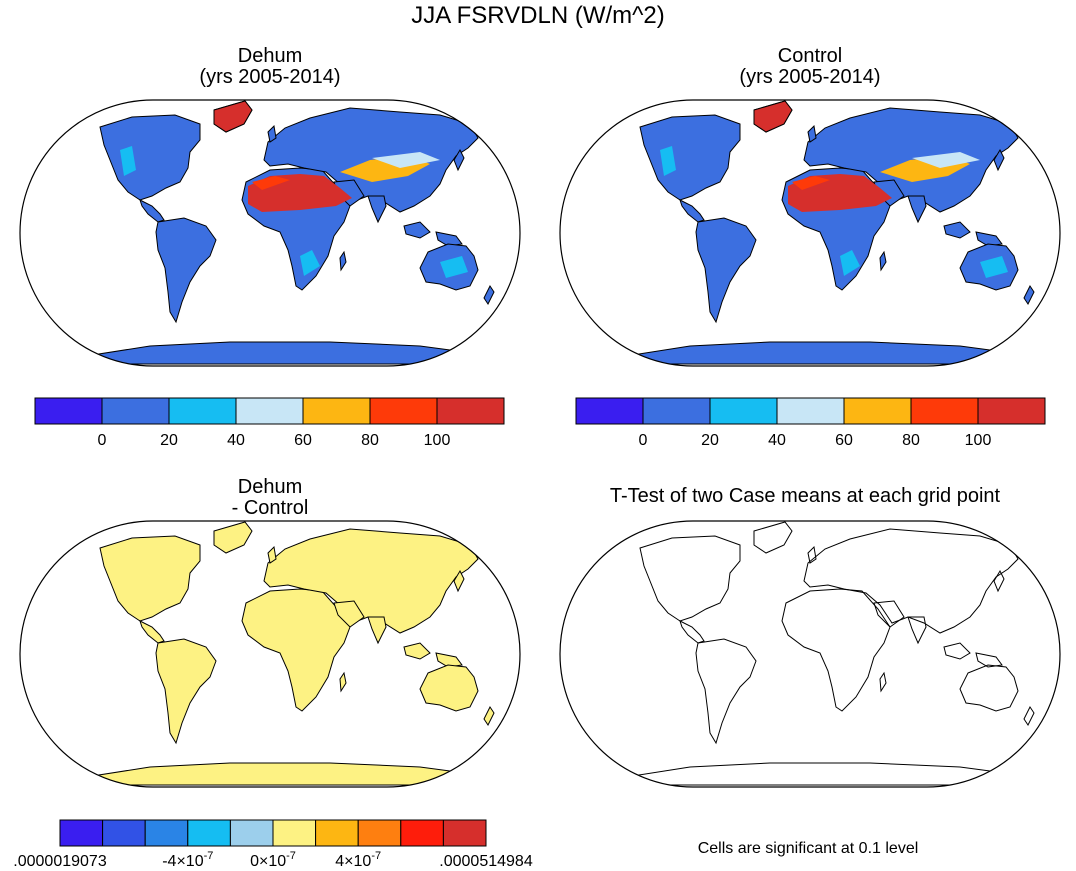  What do you see at coordinates (830, 653) in the screenshot?
I see `coastline` at bounding box center [830, 653].